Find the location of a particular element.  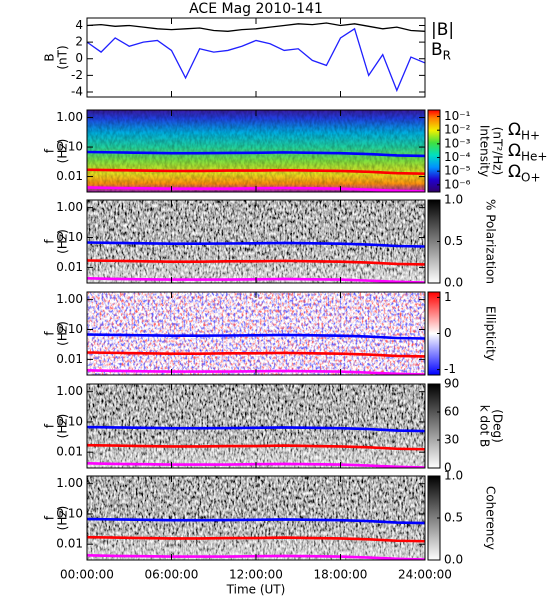

spectrogram-texture is located at coordinates (256, 151).